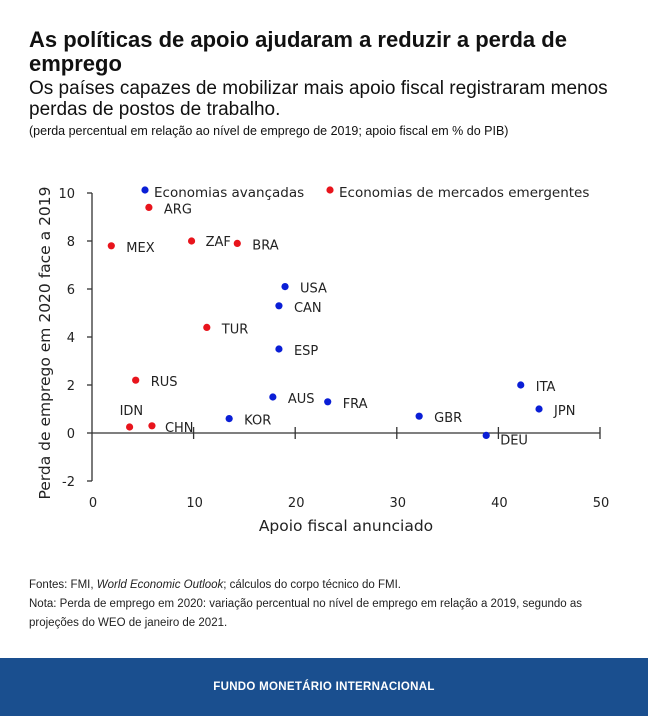 The height and width of the screenshot is (716, 648). What do you see at coordinates (285, 287) in the screenshot?
I see `data-point-usa` at bounding box center [285, 287].